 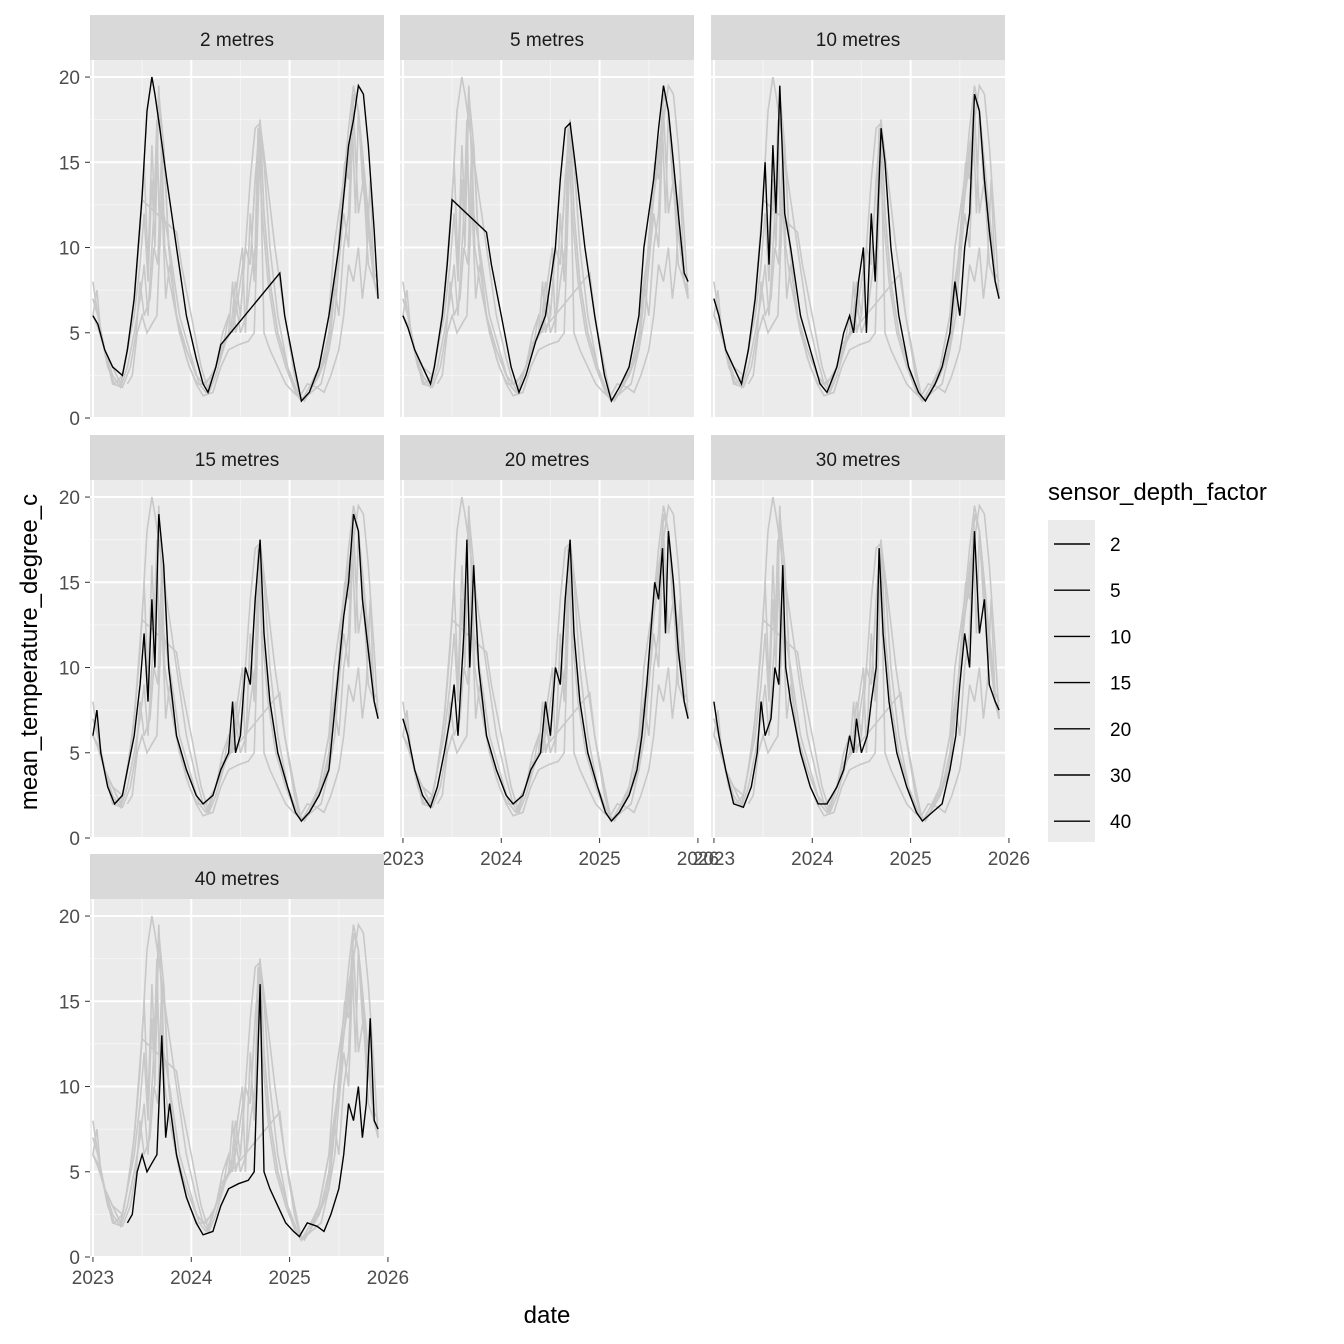 I want to click on facet-panel-15: 15 metres 0 5 10 15 20, so click(x=224, y=642).